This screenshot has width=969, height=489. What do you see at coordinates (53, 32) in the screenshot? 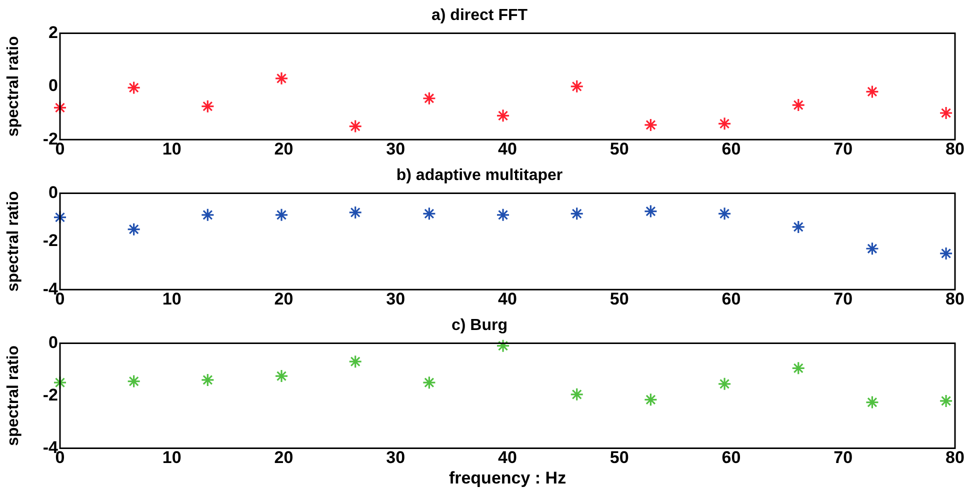
I see `y-tick-label: 2` at bounding box center [53, 32].